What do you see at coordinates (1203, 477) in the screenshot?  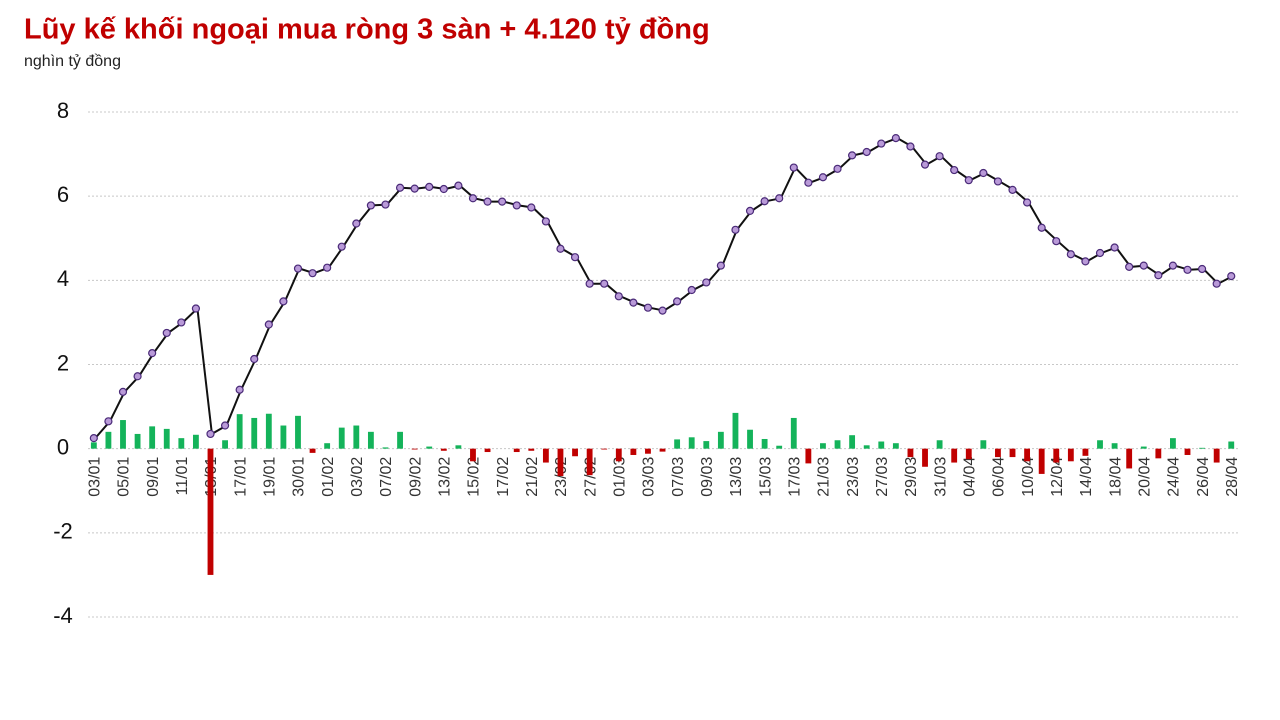 I see `x-tick-label: 26/04` at bounding box center [1203, 477].